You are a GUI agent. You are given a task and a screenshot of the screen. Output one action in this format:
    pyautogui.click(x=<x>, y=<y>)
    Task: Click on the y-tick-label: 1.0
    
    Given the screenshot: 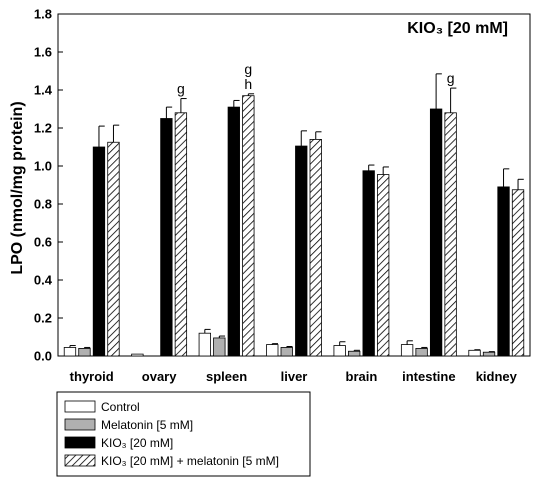 What is the action you would take?
    pyautogui.click(x=43, y=166)
    